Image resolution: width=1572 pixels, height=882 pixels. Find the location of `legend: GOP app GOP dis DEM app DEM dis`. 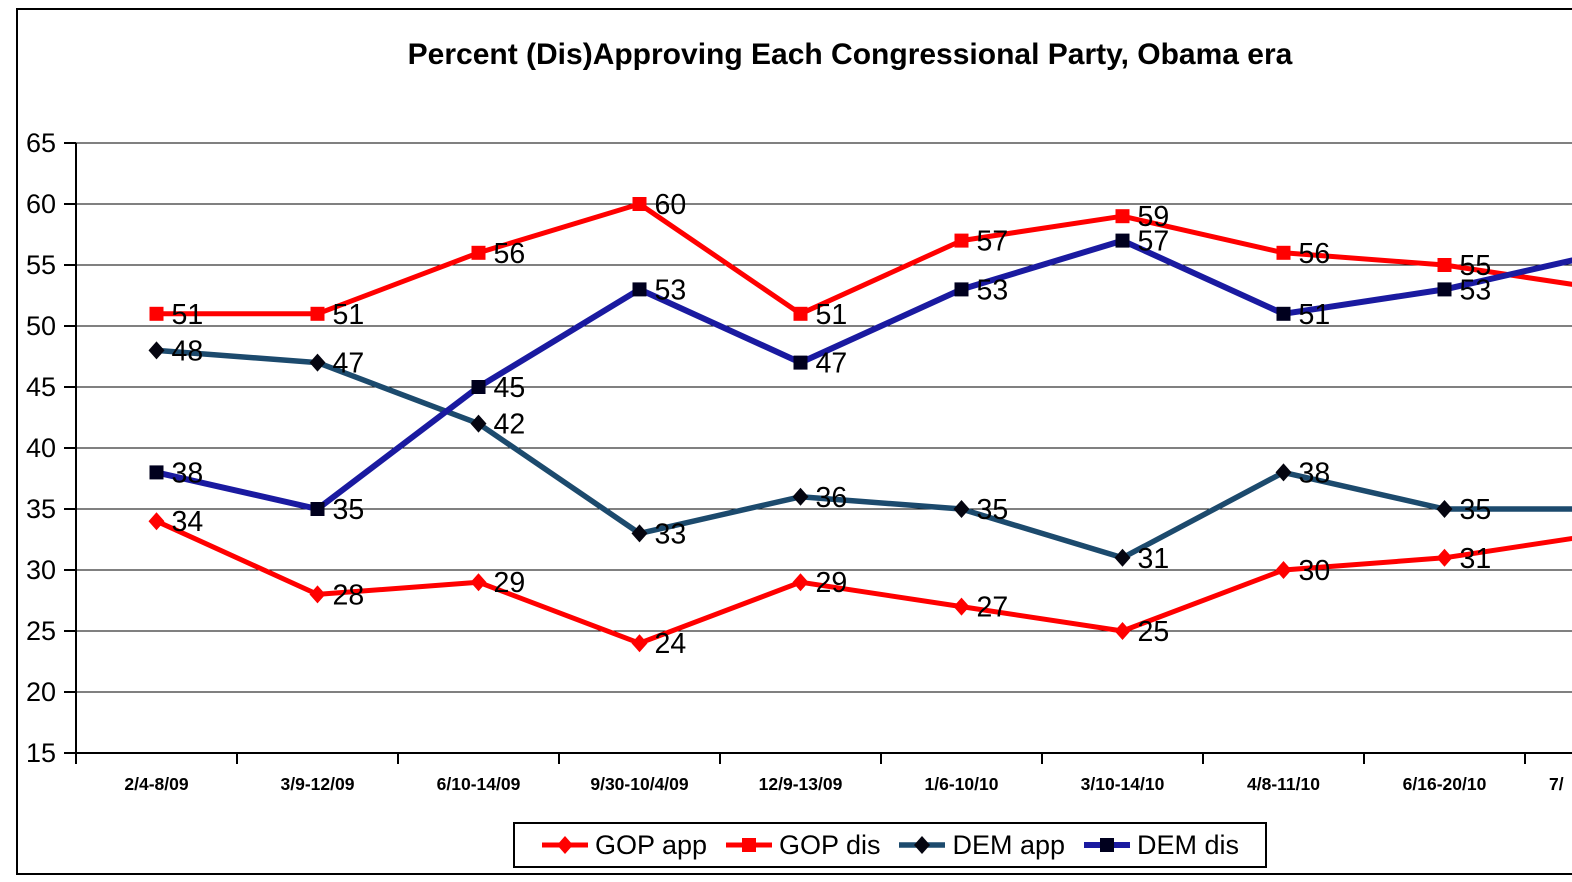

legend: GOP app GOP dis DEM app DEM dis is located at coordinates (890, 845).